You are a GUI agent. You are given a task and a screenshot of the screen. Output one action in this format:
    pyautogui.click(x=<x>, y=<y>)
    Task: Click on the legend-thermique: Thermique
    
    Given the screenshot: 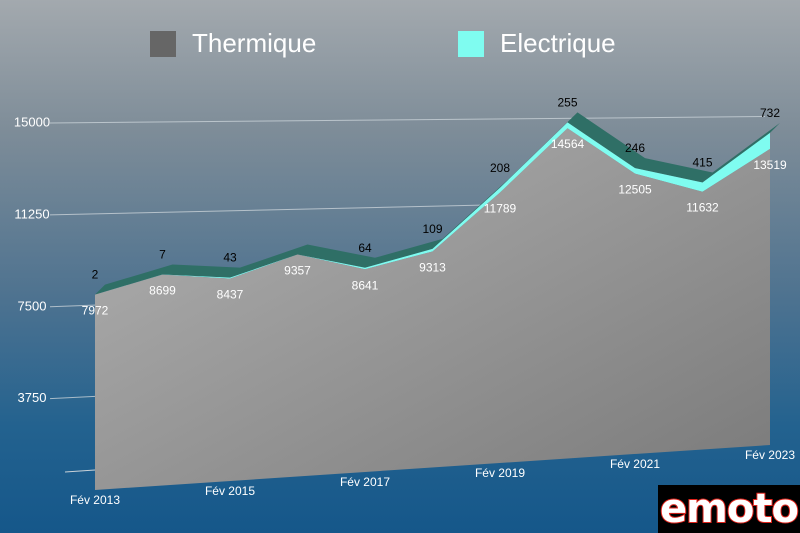 What is the action you would take?
    pyautogui.click(x=233, y=43)
    